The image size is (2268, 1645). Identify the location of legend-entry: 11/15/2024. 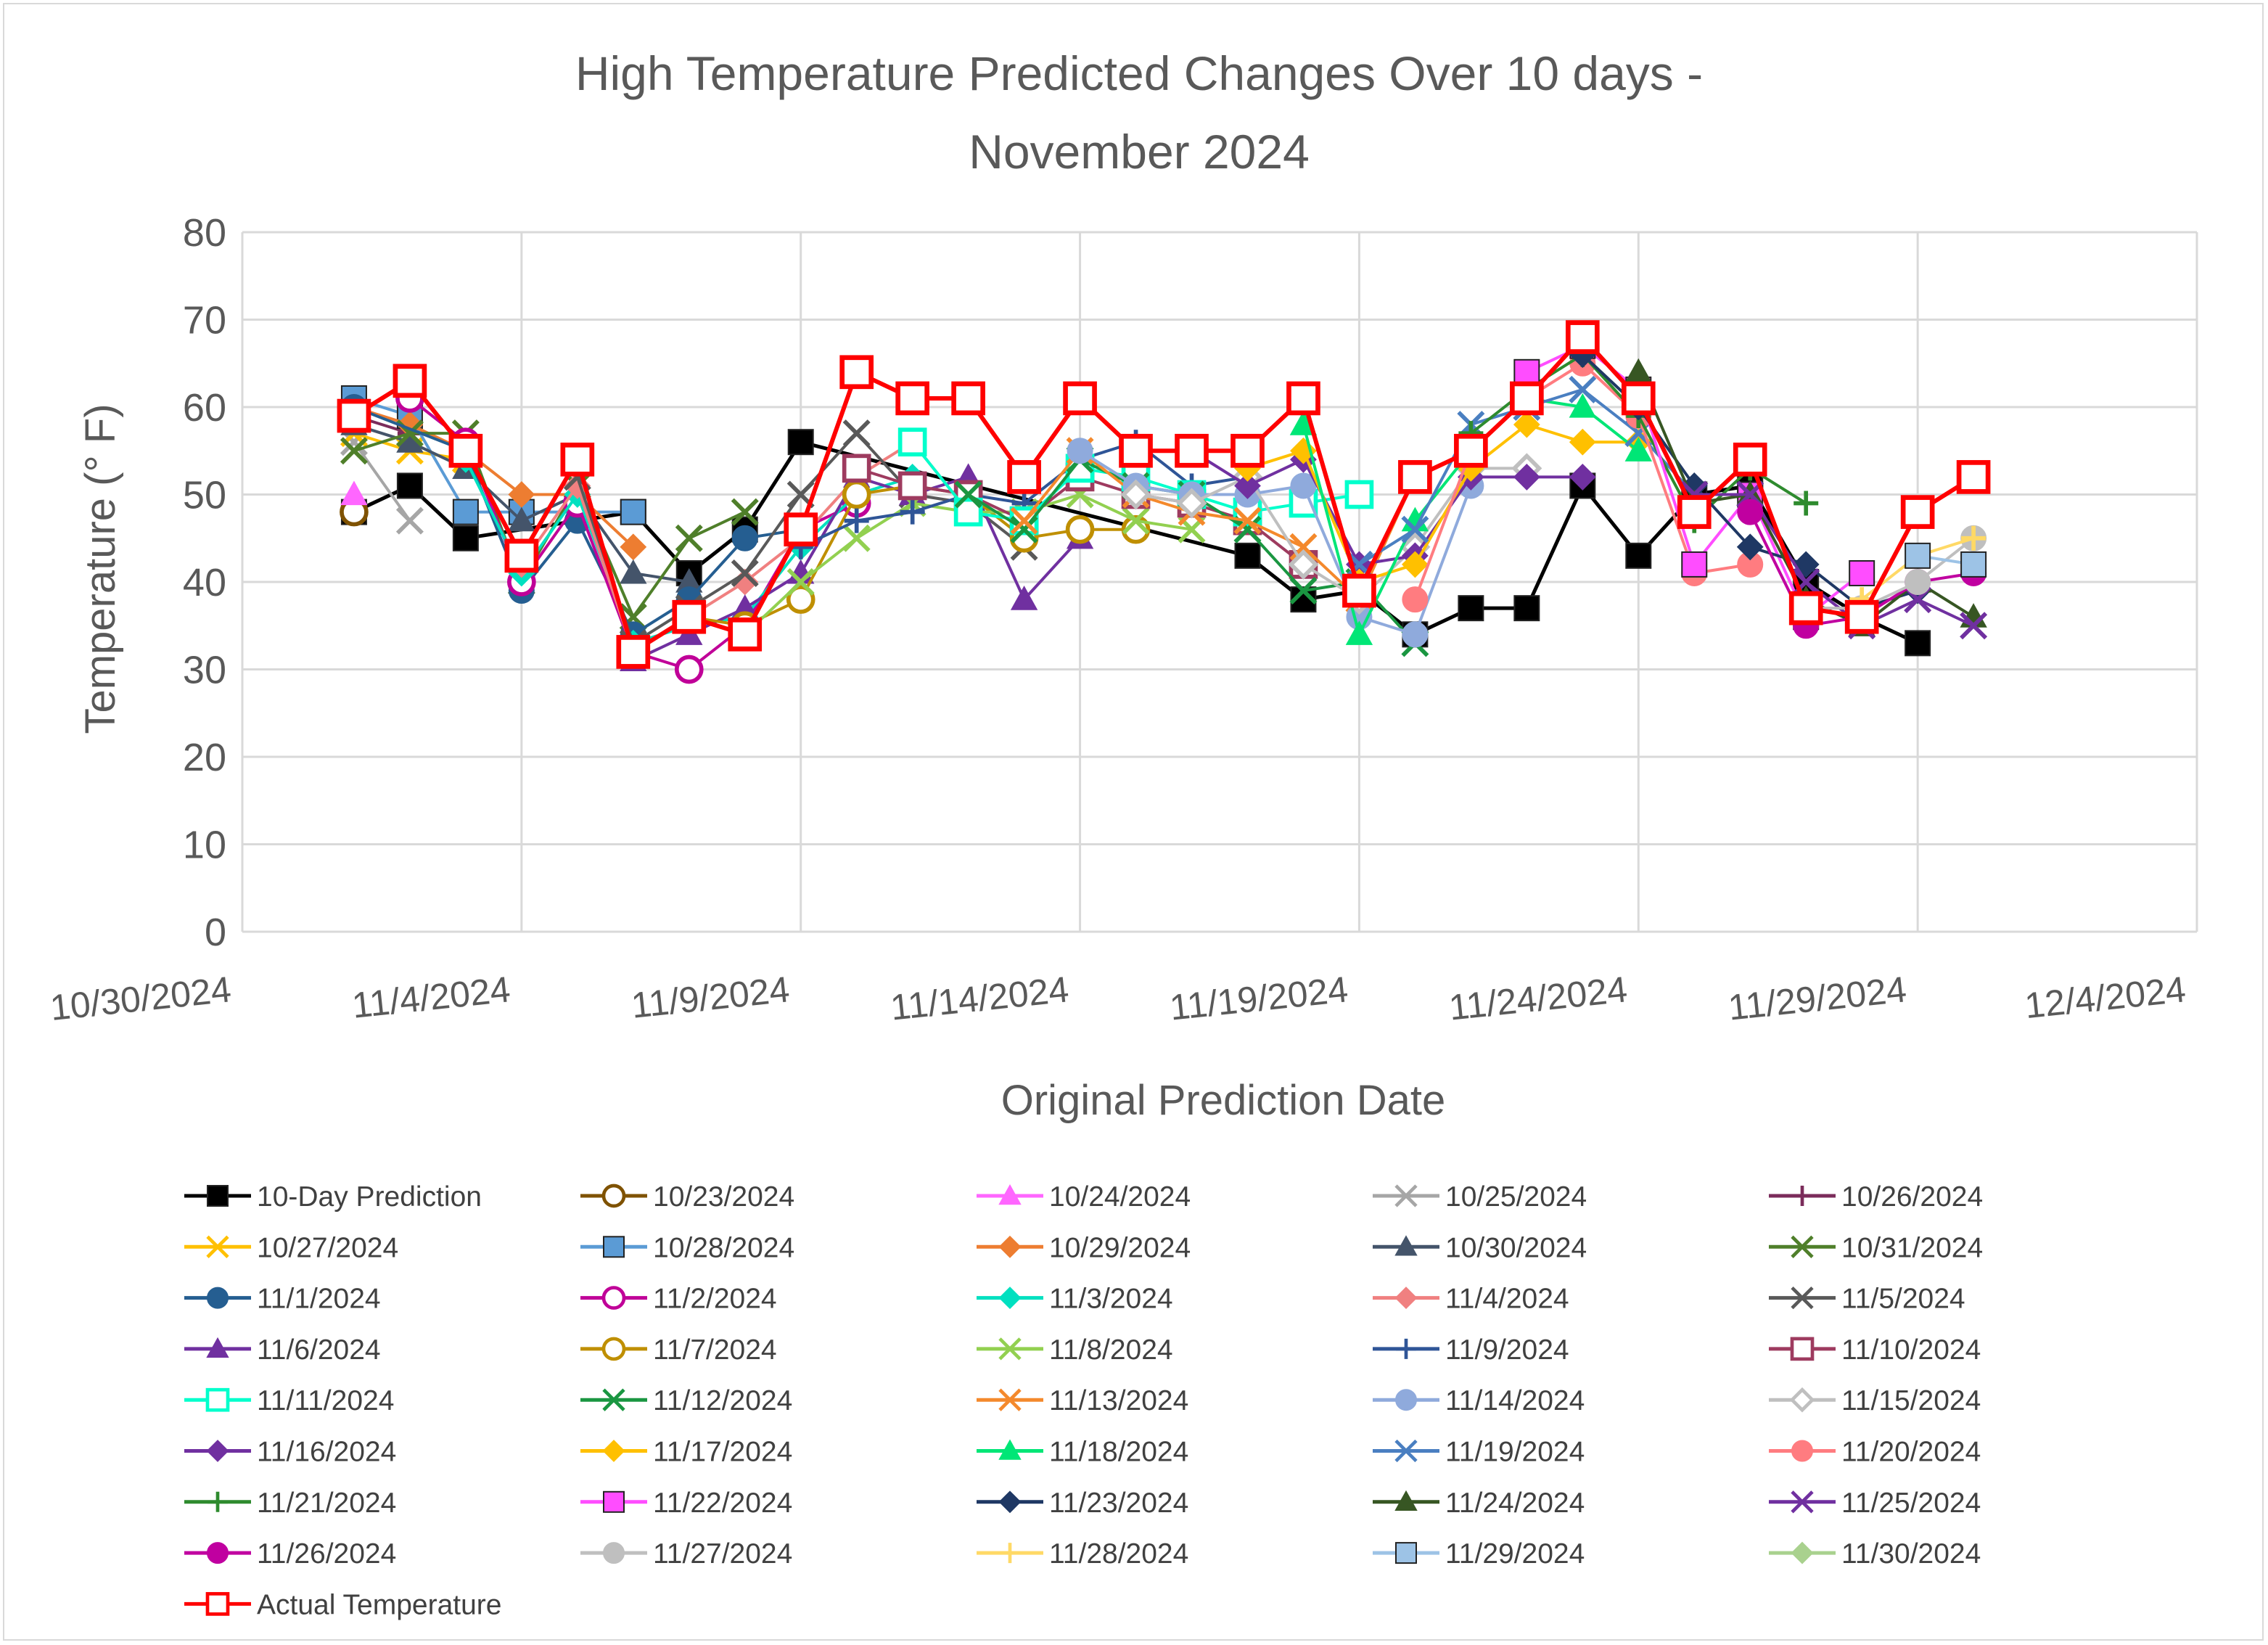
(1875, 1400).